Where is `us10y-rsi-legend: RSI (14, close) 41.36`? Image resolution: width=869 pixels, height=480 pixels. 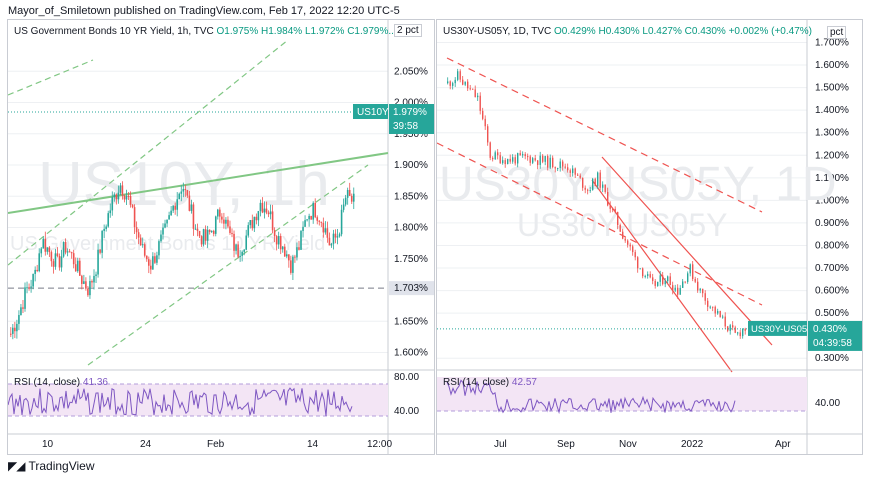 us10y-rsi-legend: RSI (14, close) 41.36 is located at coordinates (61, 382).